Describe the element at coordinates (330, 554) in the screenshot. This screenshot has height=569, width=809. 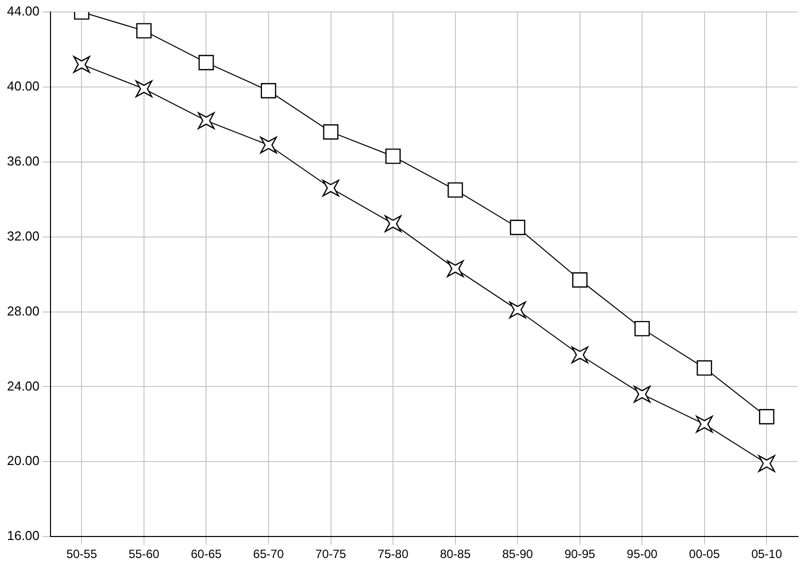
I see `x-tick-label: 70-75` at that location.